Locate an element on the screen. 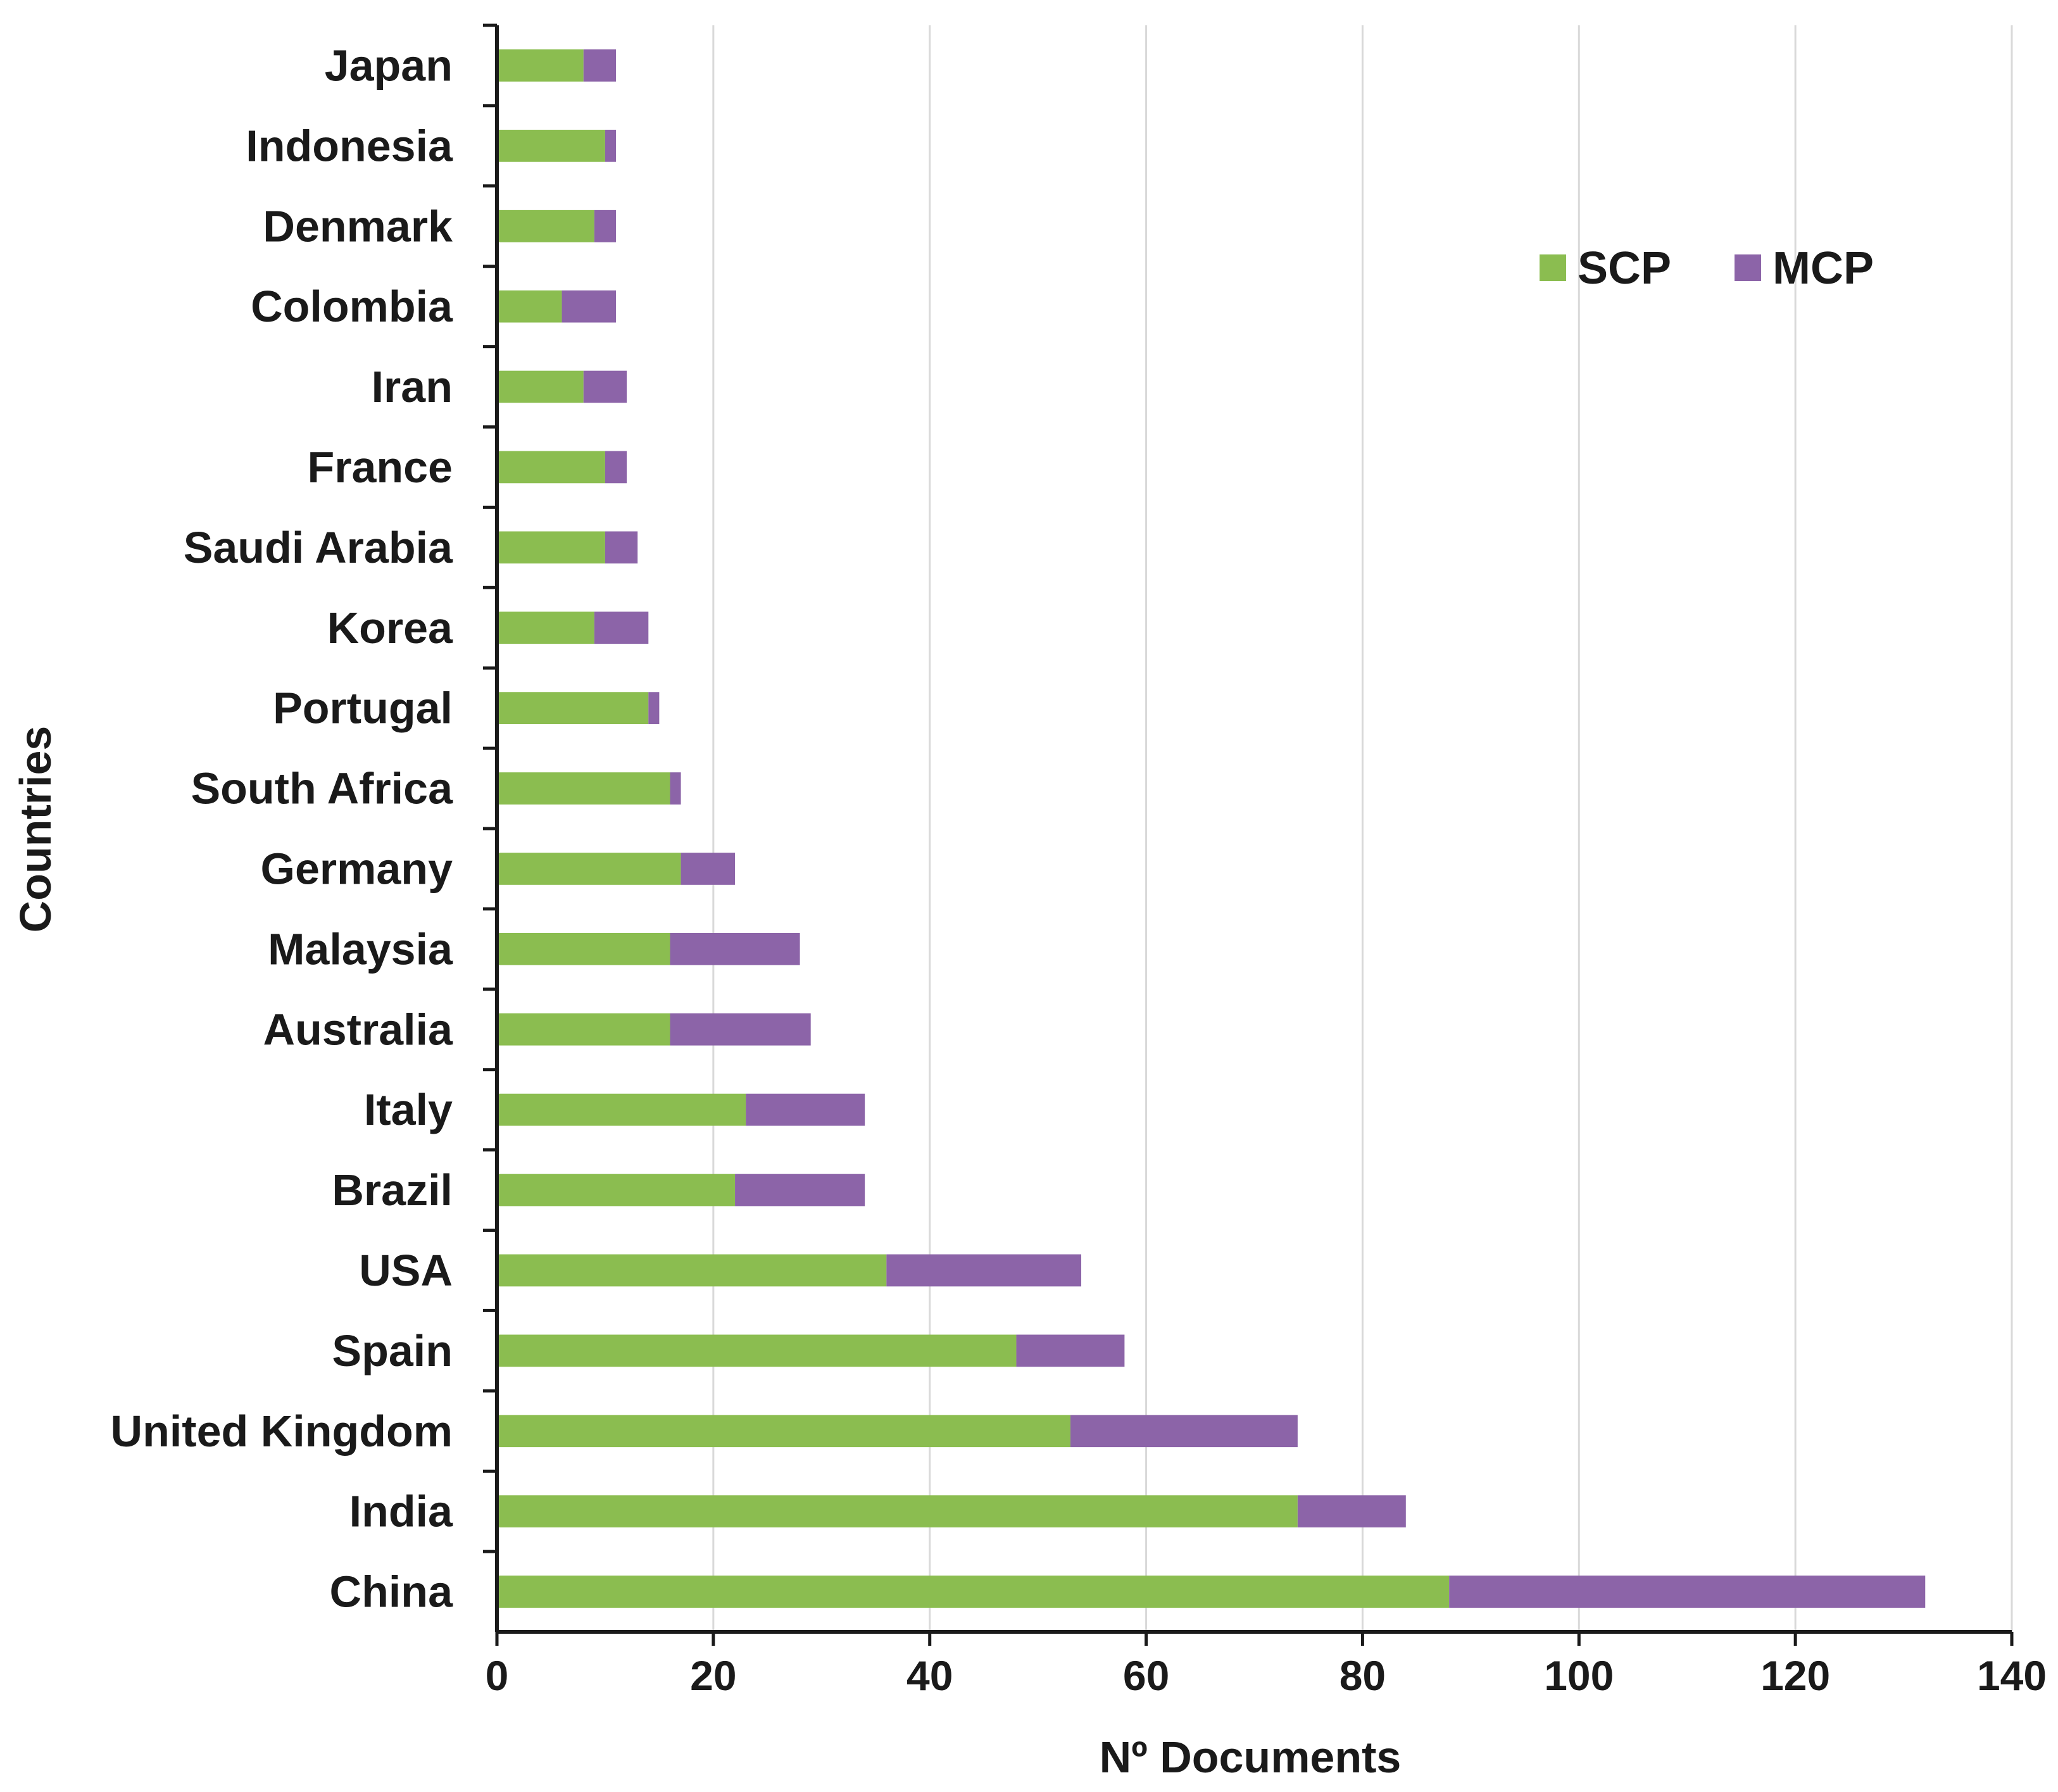  category-label: China is located at coordinates (392, 1592).